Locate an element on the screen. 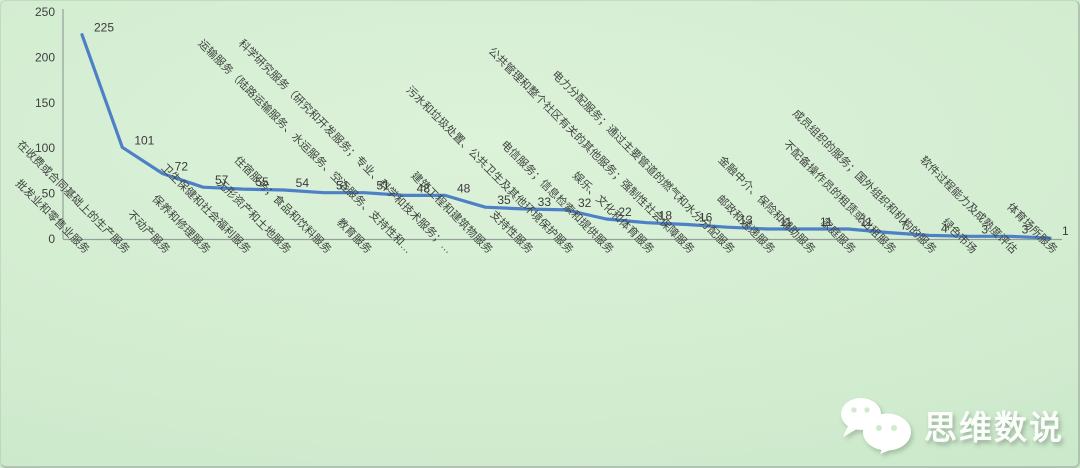  y-axis-tick-label: 50 is located at coordinates (49, 194).